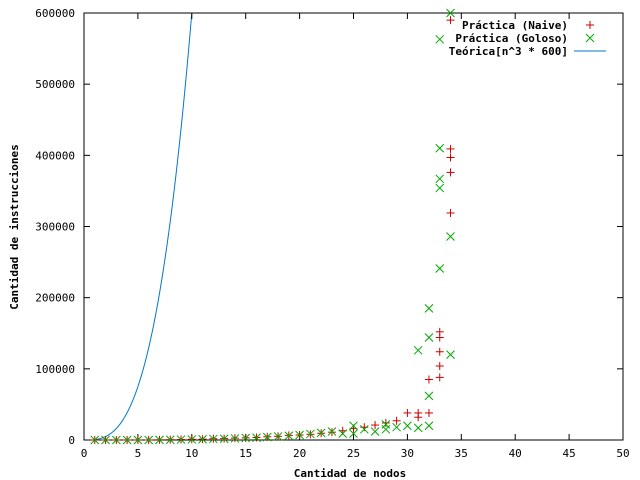  I want to click on y-tick-label: 500000, so click(55, 84).